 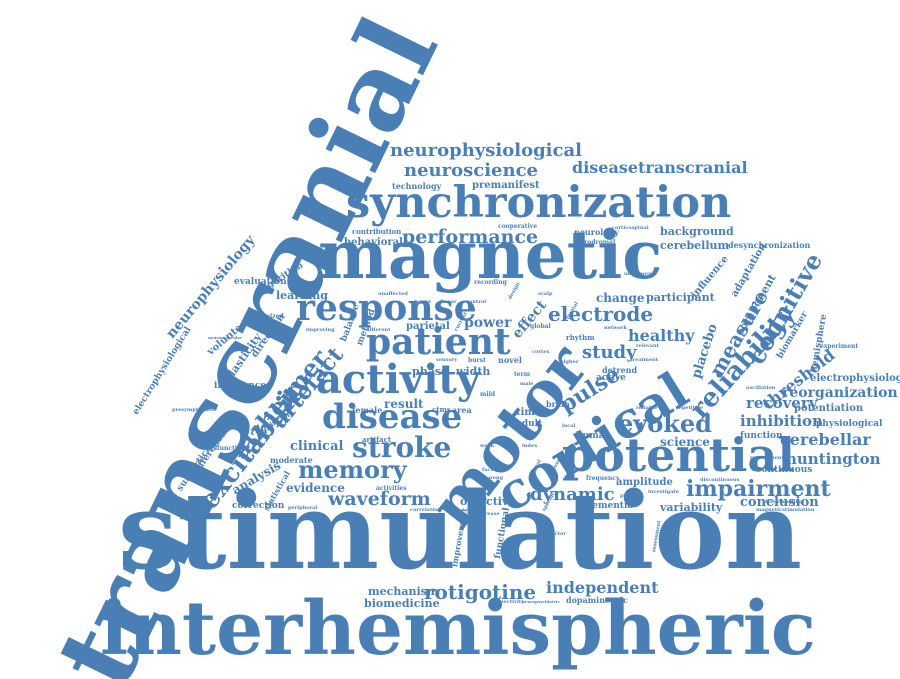 I want to click on word-change: change, so click(x=620, y=298).